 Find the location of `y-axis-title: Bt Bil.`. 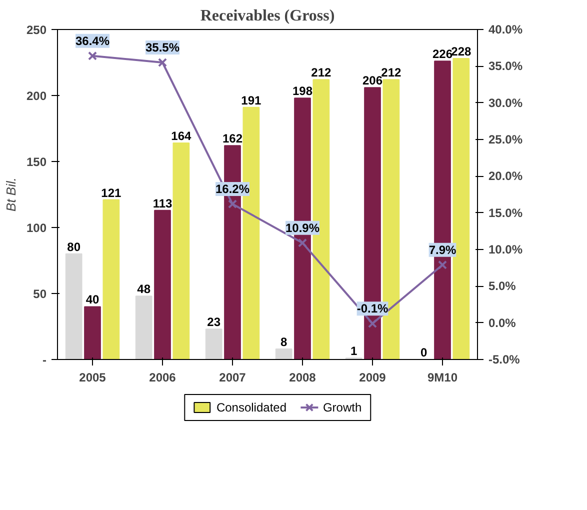

y-axis-title: Bt Bil. is located at coordinates (10, 195).